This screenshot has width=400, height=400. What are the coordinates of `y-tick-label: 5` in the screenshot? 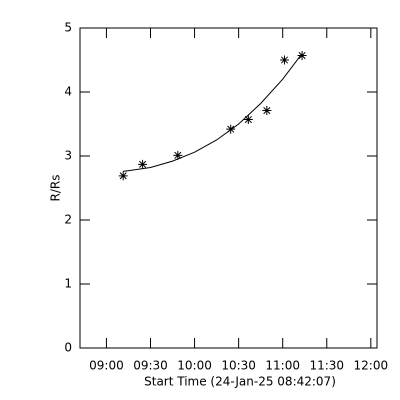 It's located at (68, 28).